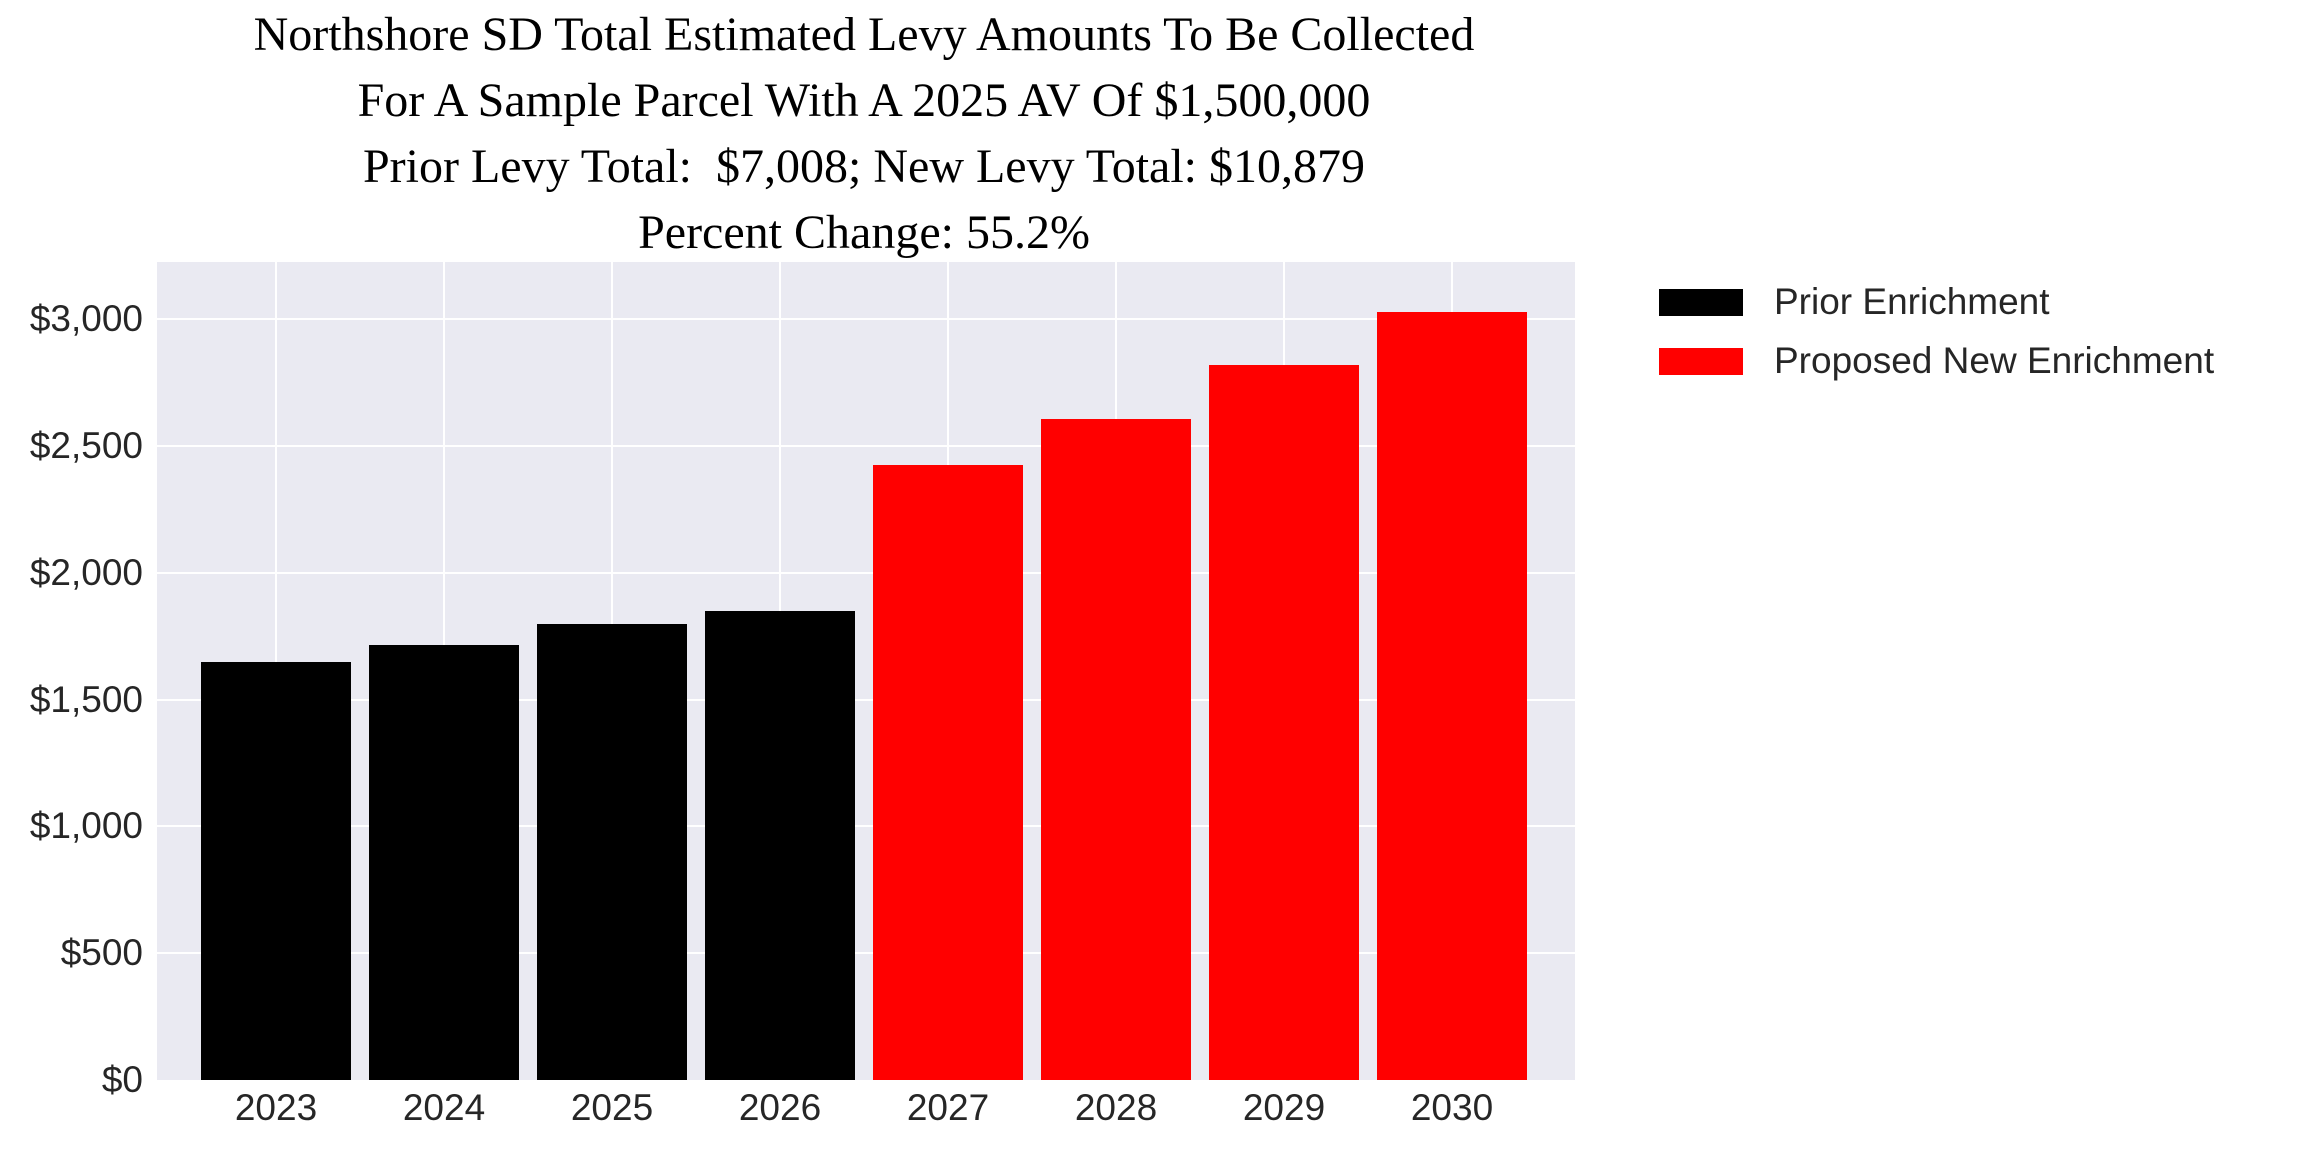 This screenshot has height=1152, width=2304. What do you see at coordinates (276, 871) in the screenshot?
I see `bar-2023` at bounding box center [276, 871].